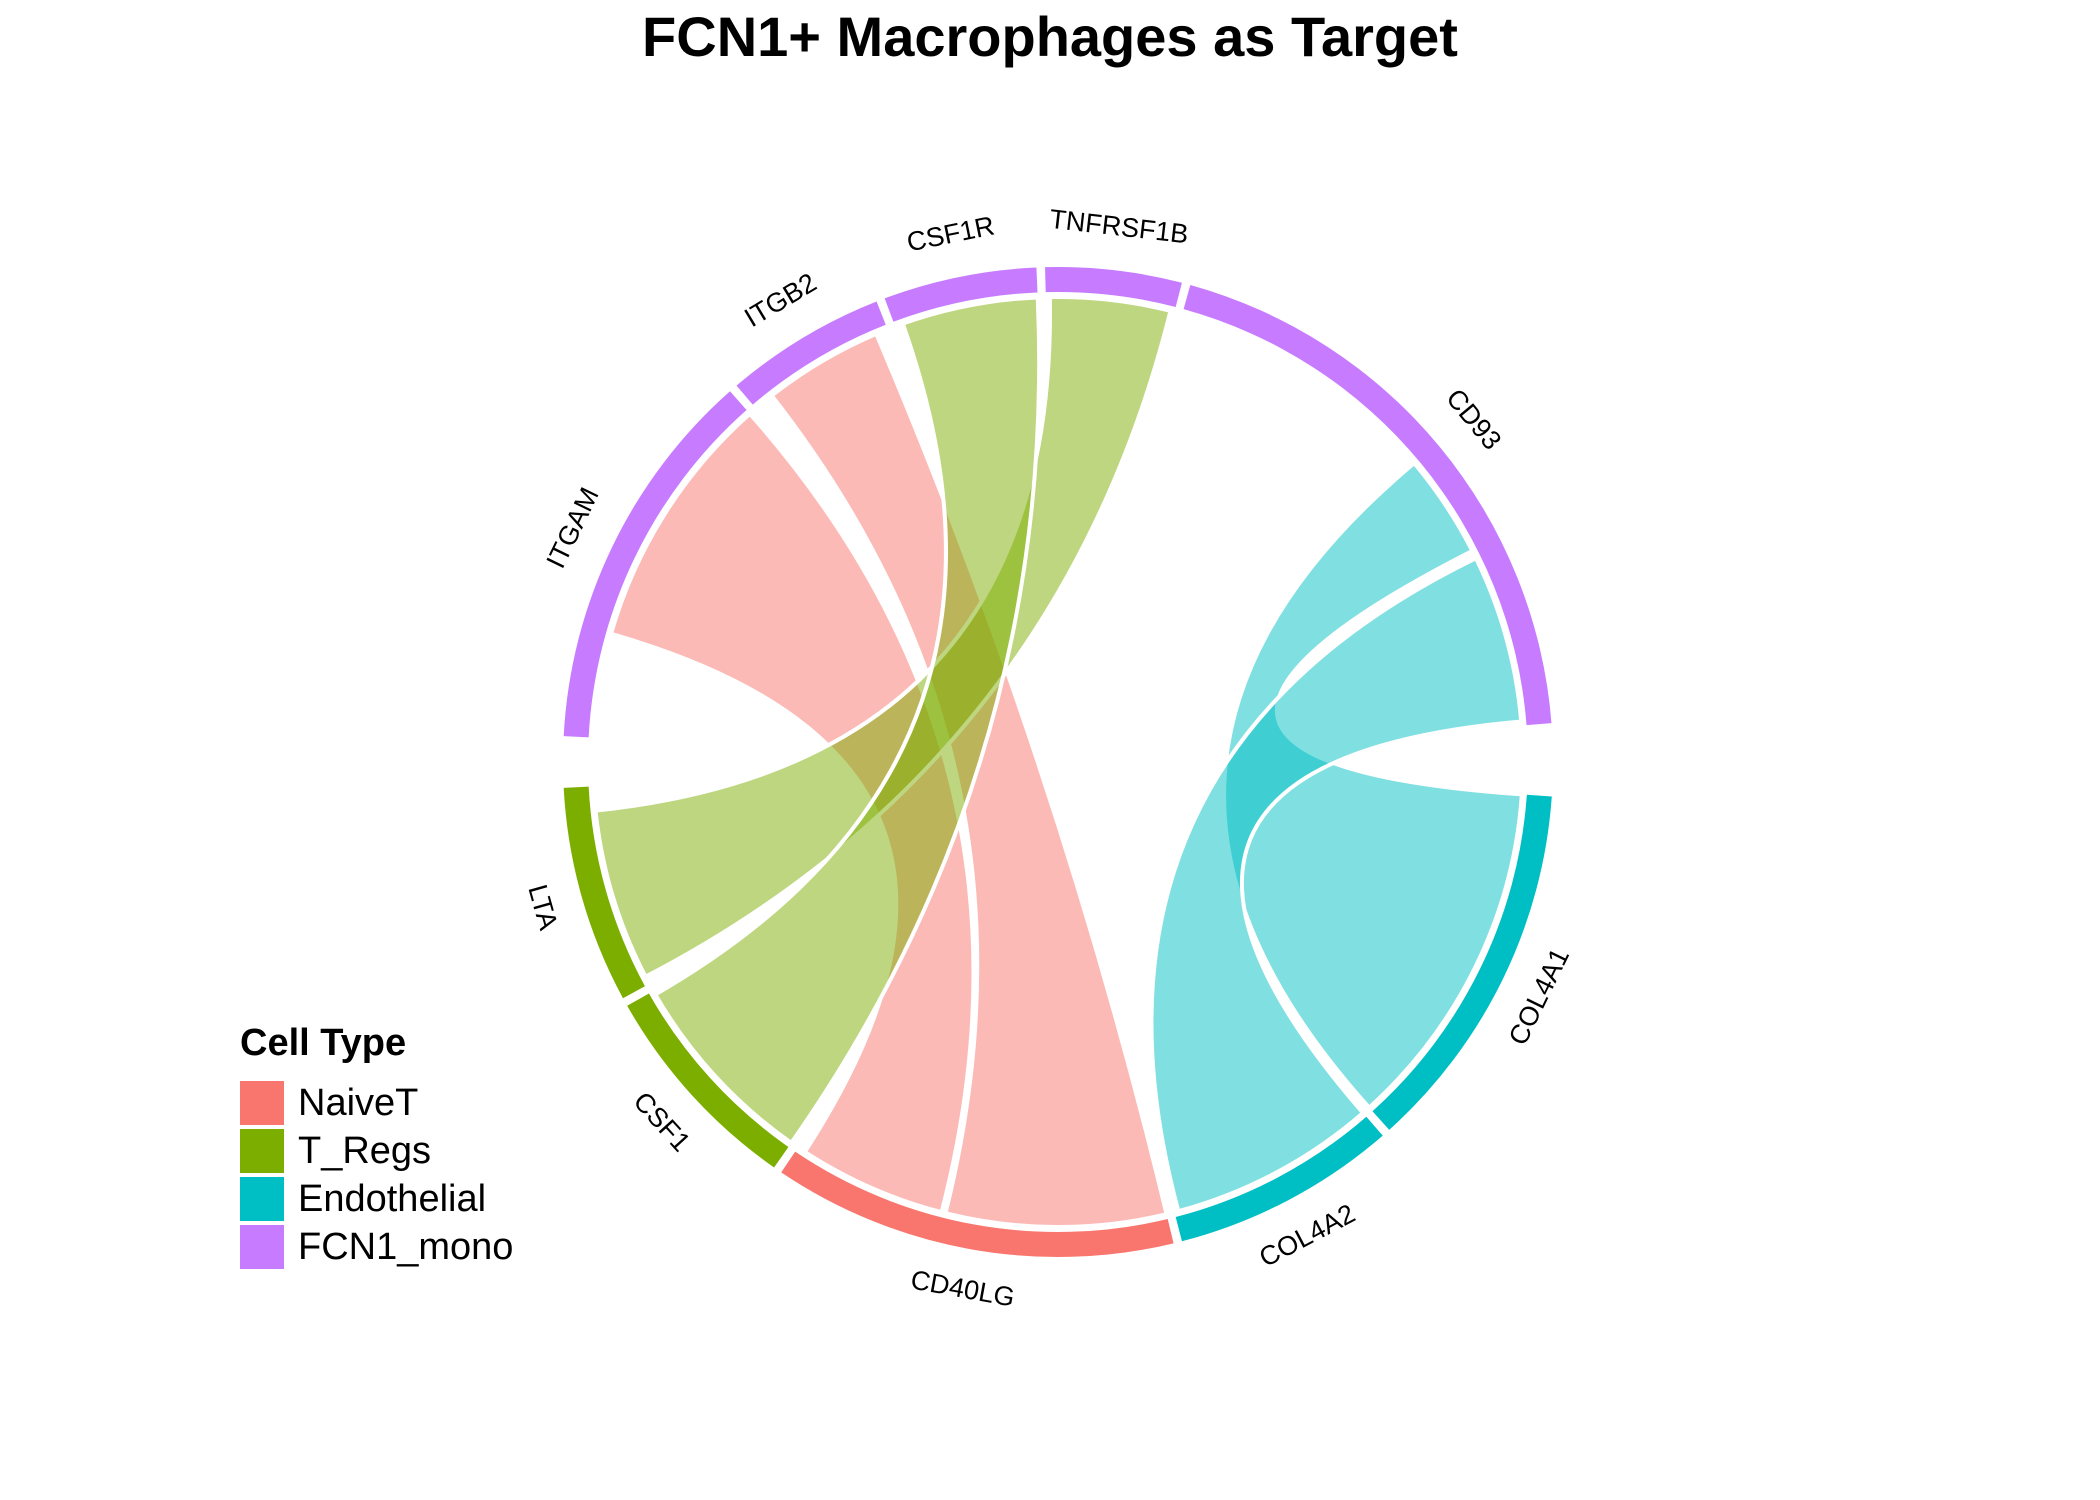 This screenshot has height=1500, width=2100. I want to click on gene-label-itgb2: ITGB2, so click(780, 300).